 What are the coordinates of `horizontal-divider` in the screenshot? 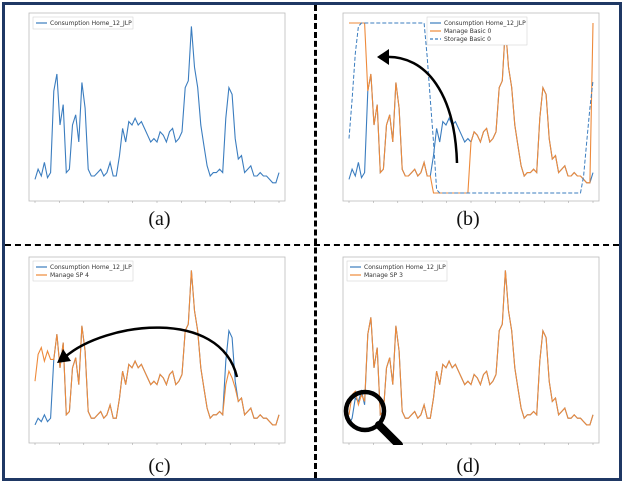 It's located at (312, 245).